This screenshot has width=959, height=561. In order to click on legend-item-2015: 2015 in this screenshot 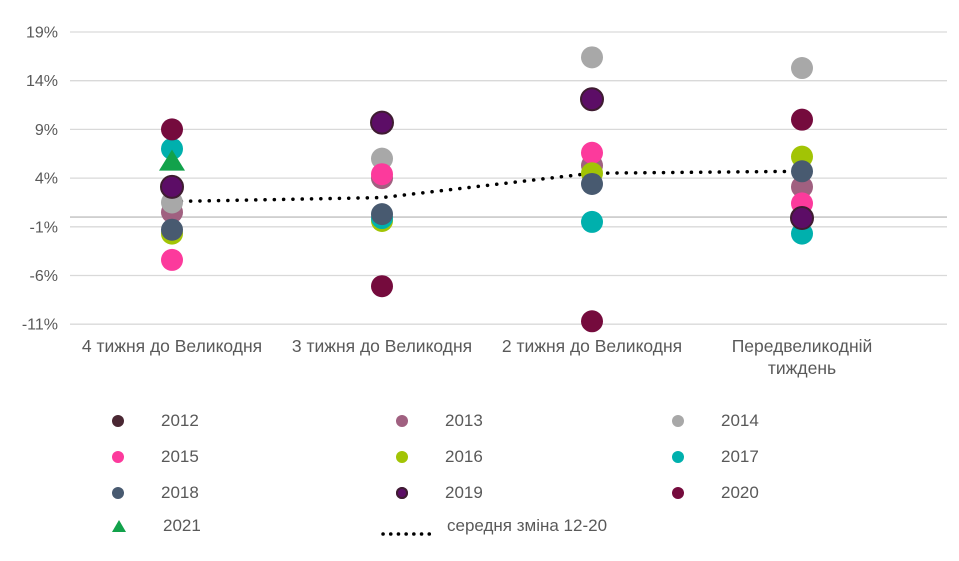, I will do `click(155, 457)`.